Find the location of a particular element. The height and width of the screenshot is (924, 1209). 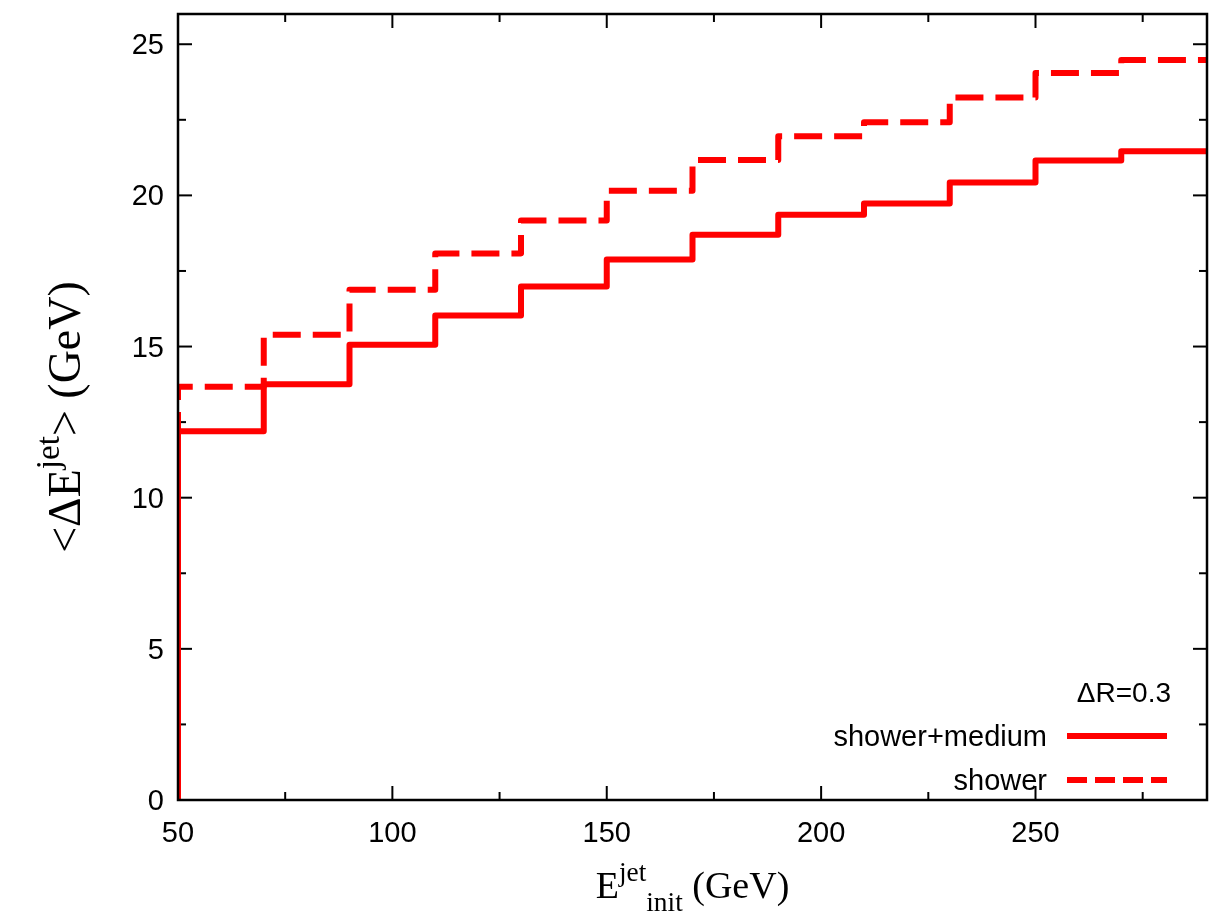

x-tick-label: 100 is located at coordinates (392, 832).